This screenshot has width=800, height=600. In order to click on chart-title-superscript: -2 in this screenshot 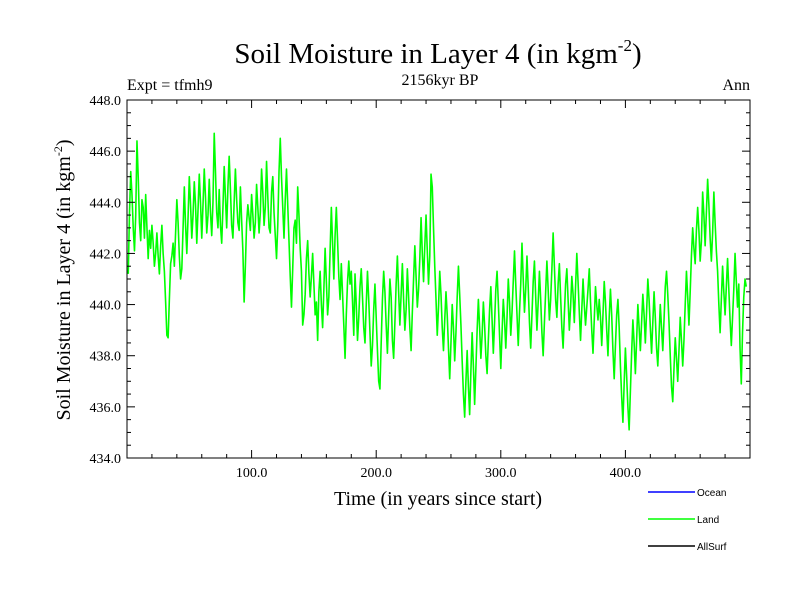, I will do `click(625, 45)`.